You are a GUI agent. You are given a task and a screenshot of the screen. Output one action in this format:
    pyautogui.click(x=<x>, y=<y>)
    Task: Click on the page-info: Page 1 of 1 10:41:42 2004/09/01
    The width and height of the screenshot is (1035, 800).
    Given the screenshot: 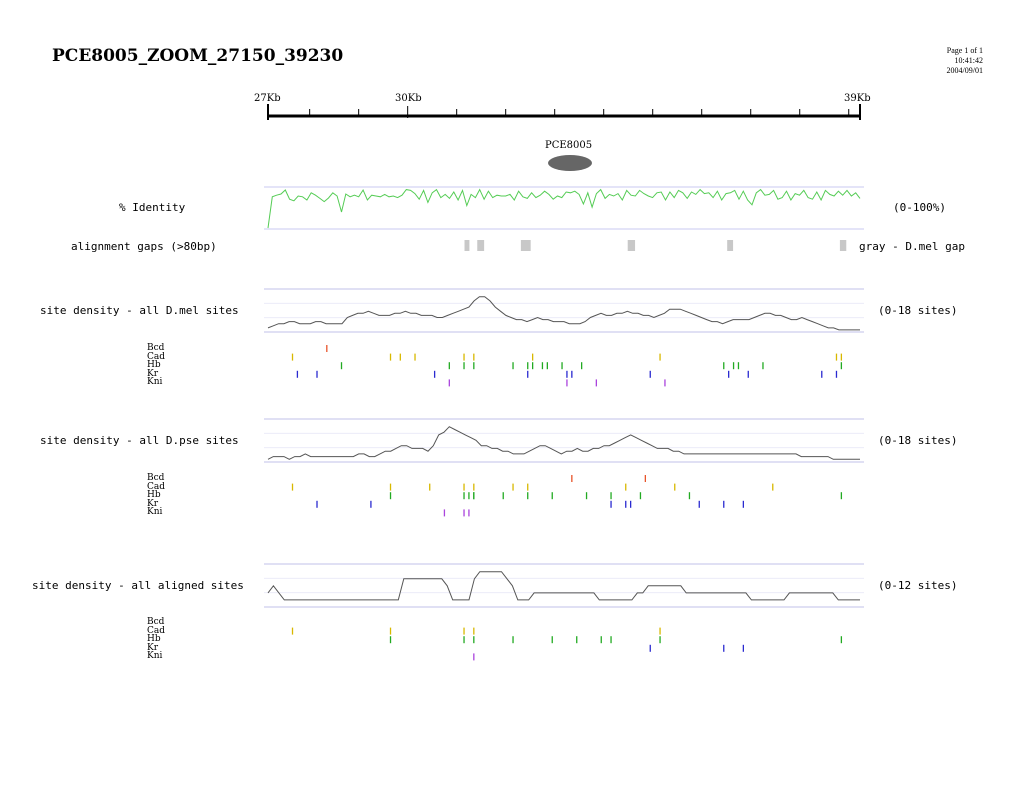 What is the action you would take?
    pyautogui.click(x=965, y=61)
    